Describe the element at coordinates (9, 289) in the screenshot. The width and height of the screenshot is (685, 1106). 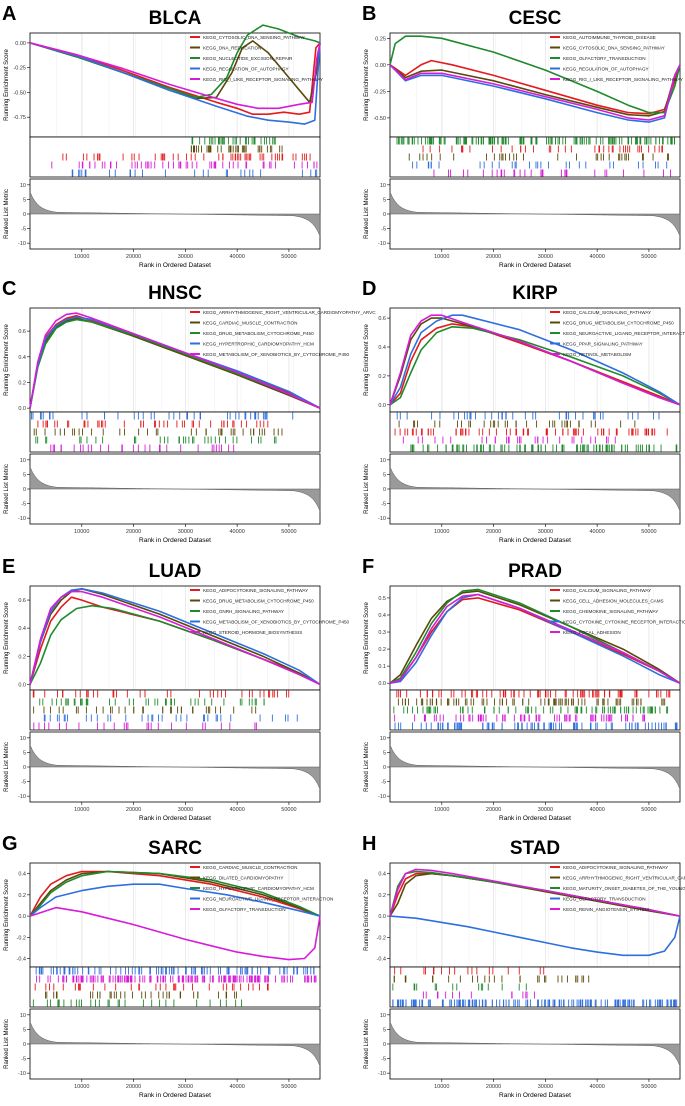
I see `panel-letter: C` at that location.